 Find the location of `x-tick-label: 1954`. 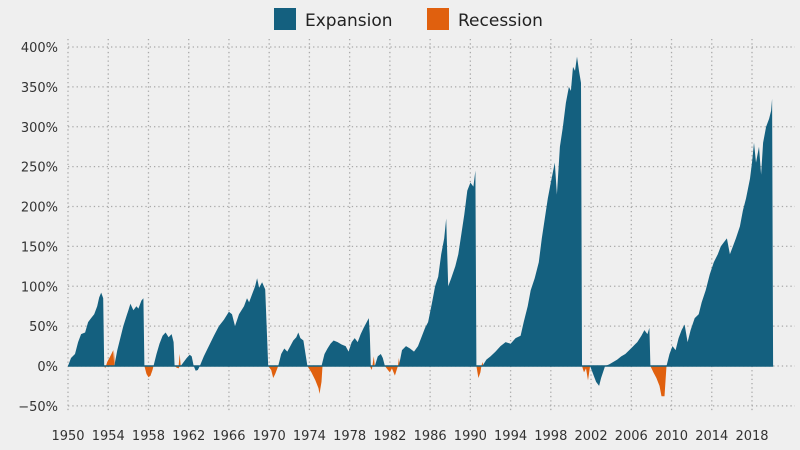

x-tick-label: 1954 is located at coordinates (108, 436).